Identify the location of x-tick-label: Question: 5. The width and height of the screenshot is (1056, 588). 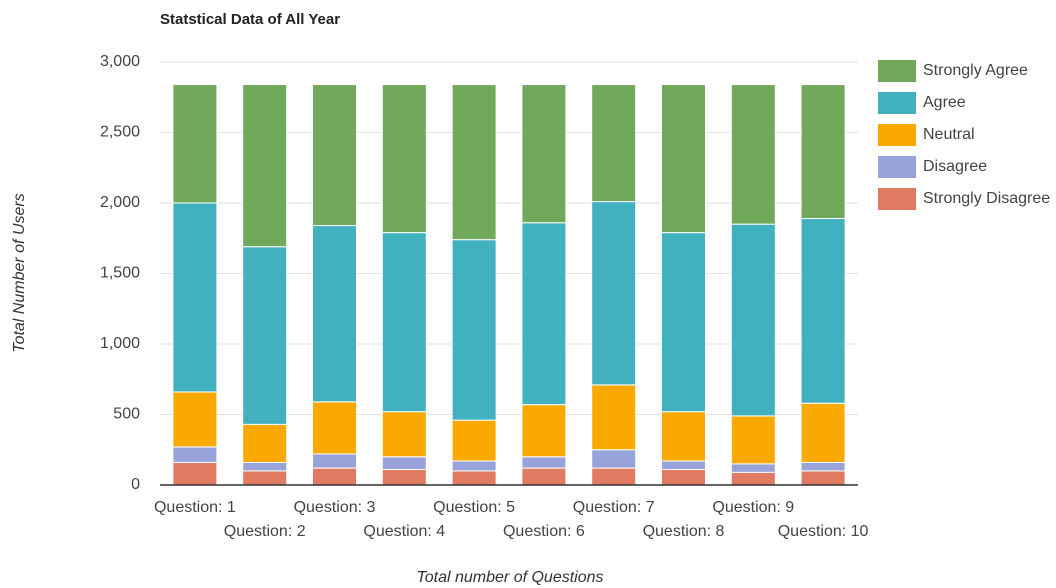
(474, 507).